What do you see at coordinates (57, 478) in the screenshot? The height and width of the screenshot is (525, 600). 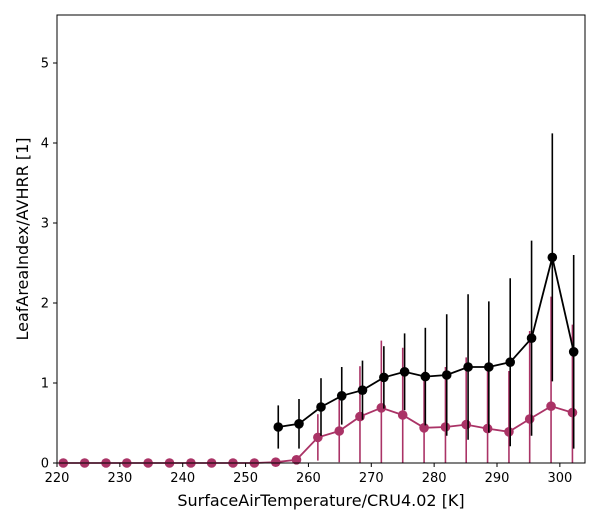 I see `x-tick-label-0: 220` at bounding box center [57, 478].